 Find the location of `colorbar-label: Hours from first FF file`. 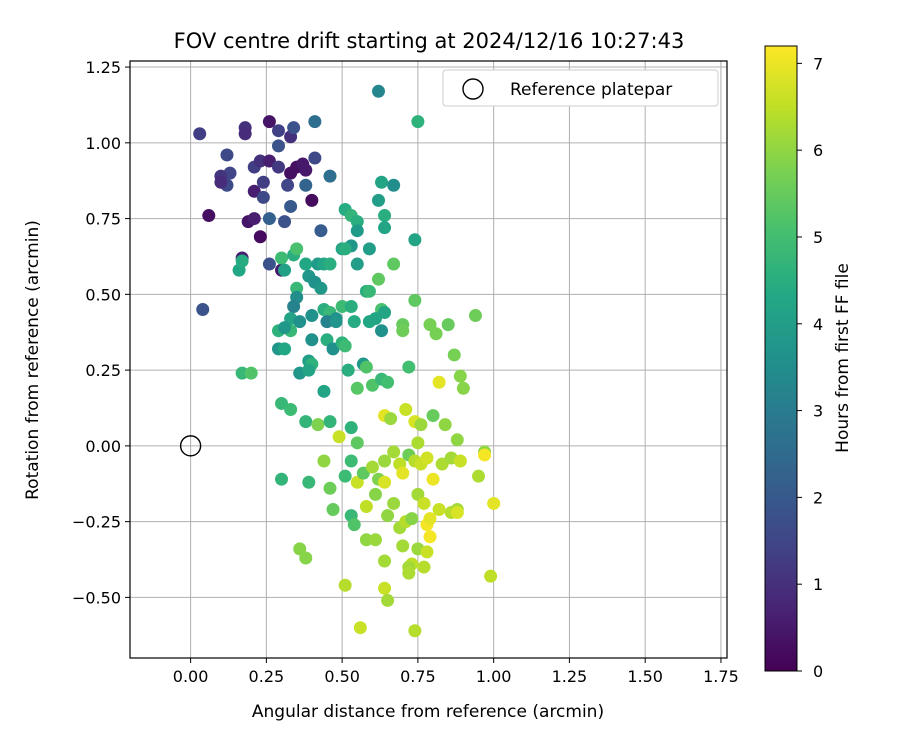

colorbar-label: Hours from first FF file is located at coordinates (843, 358).